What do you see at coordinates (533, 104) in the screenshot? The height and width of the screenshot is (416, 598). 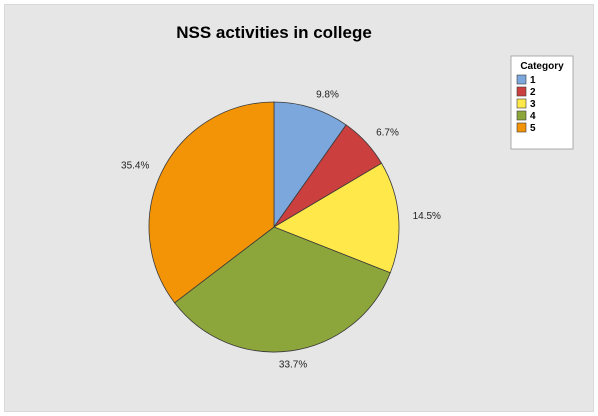 I see `legend-label-3: 3` at bounding box center [533, 104].